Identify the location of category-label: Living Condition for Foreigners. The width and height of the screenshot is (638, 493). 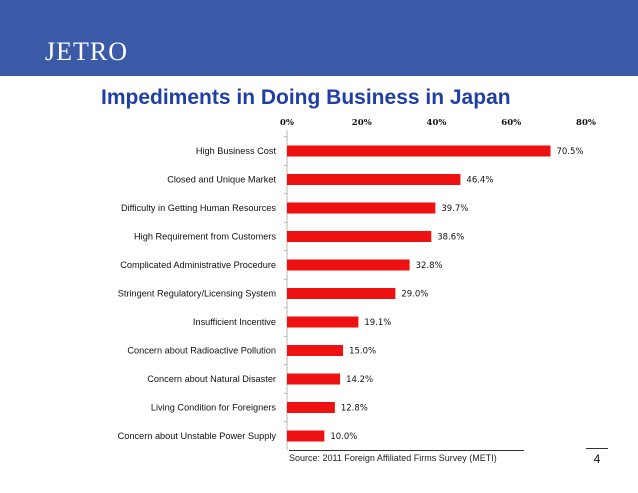
(214, 408).